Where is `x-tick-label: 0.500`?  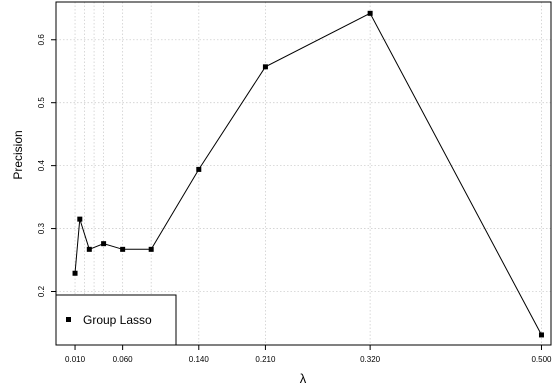
x-tick-label: 0.500 is located at coordinates (541, 359).